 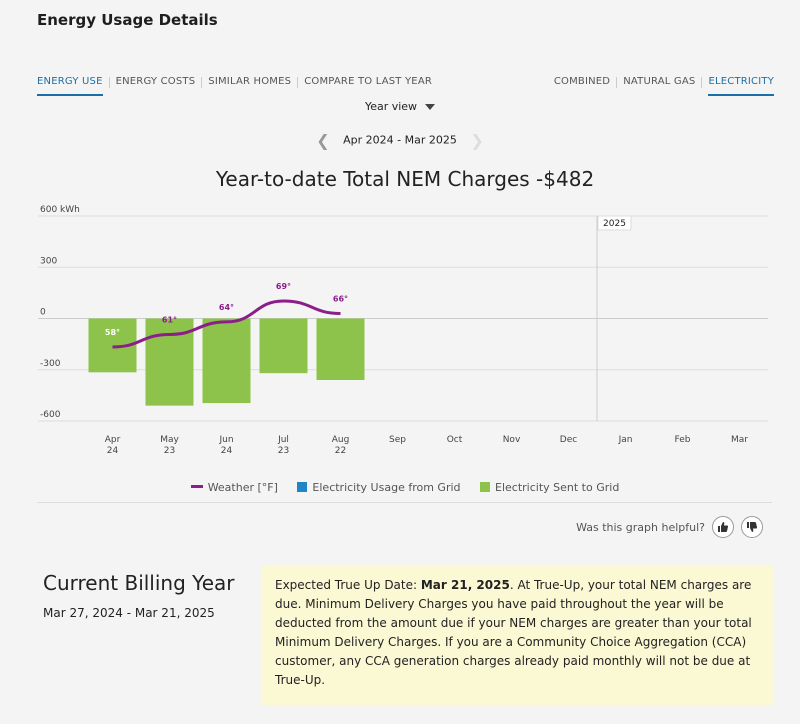 I want to click on view-selector-label: Year view, so click(x=391, y=106).